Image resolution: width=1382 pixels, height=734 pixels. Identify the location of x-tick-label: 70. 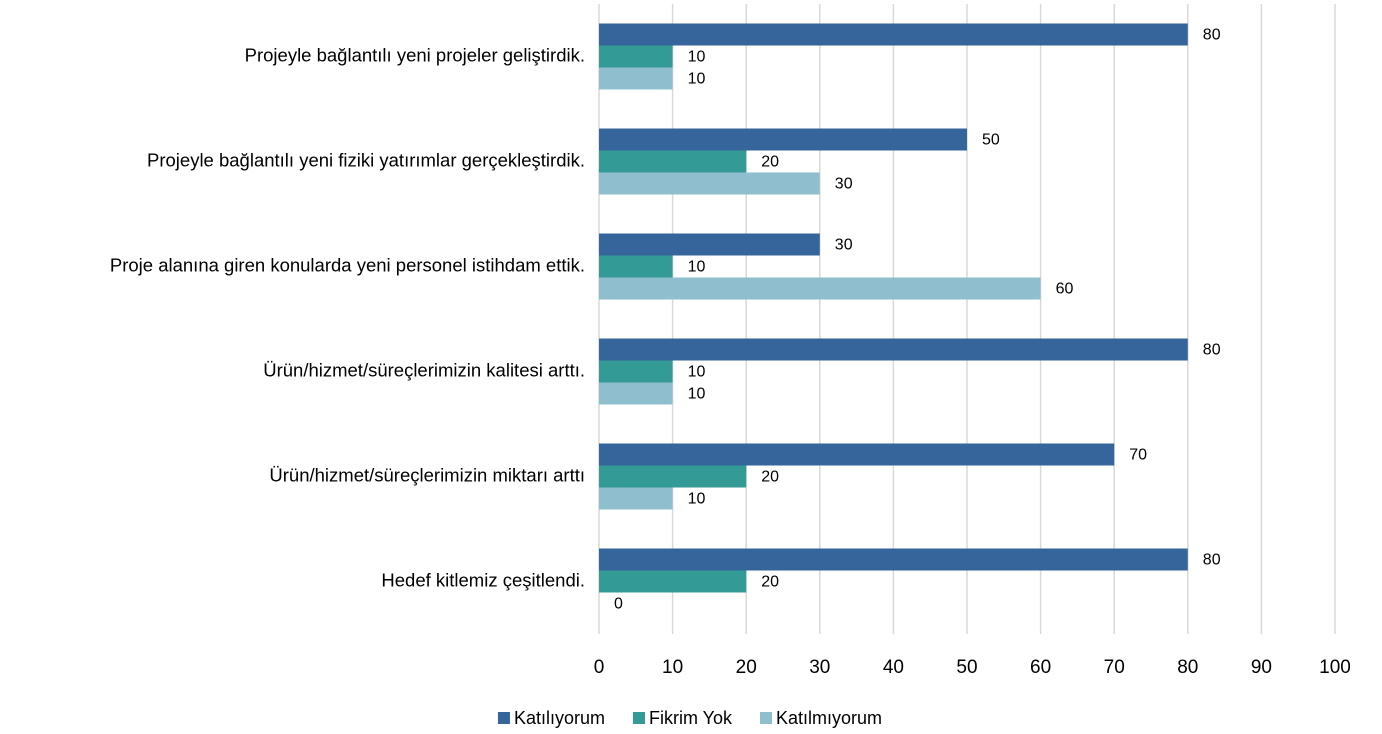
(1114, 667).